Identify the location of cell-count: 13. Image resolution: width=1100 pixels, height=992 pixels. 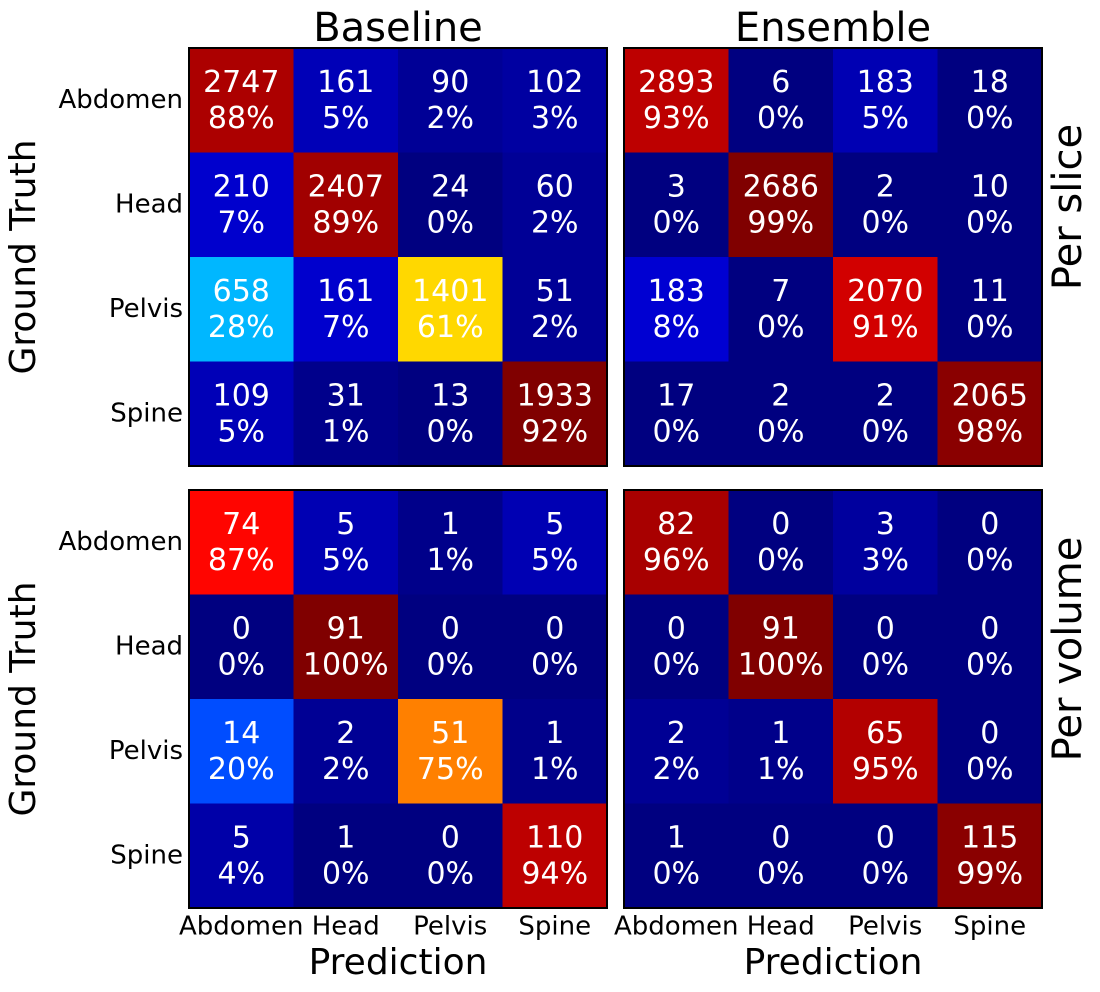
(450, 395).